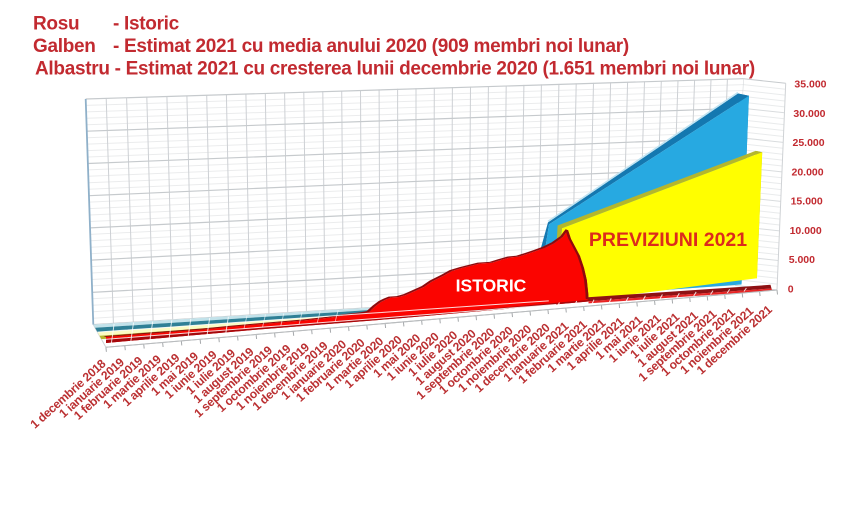 Image resolution: width=847 pixels, height=515 pixels. I want to click on svg-text: Galben, so click(64, 46).